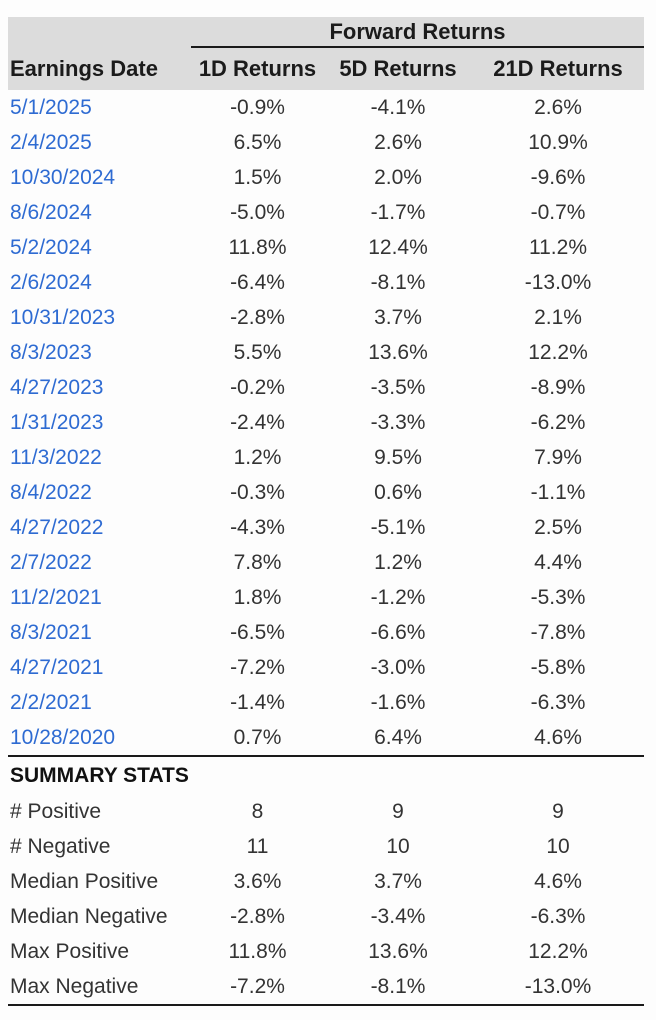 Image resolution: width=656 pixels, height=1020 pixels. I want to click on earnings-date-link: 8/6/2024, so click(51, 212).